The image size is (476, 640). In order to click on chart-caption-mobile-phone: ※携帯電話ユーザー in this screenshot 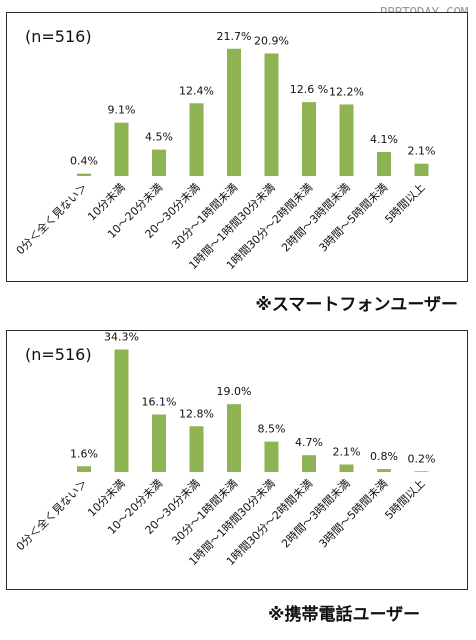, I will do `click(344, 615)`.